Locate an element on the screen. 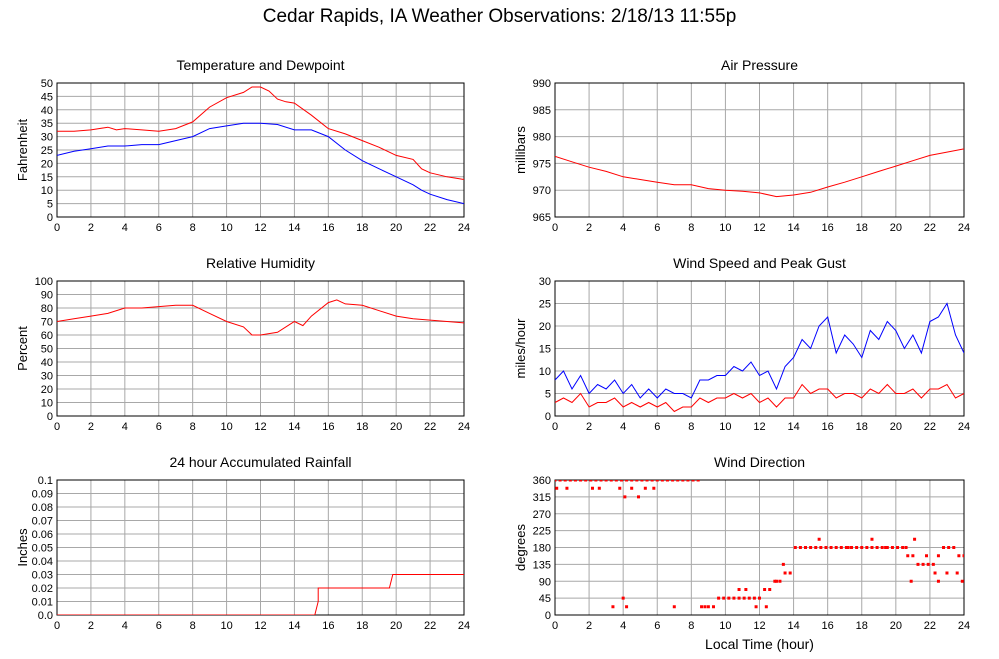 The image size is (999, 659). temperature-y-axis-label: Fahrenheit is located at coordinates (22, 150).